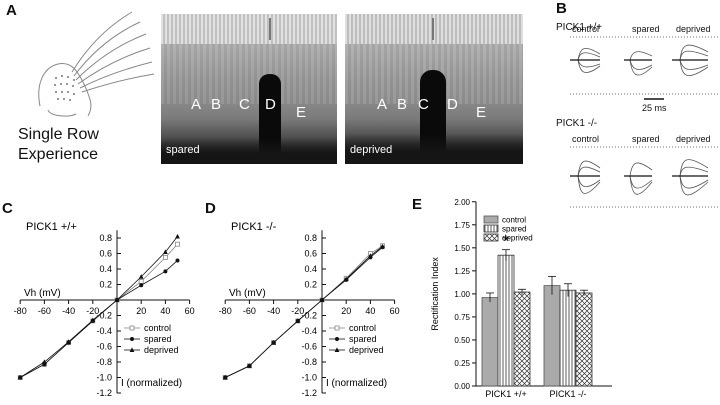  I want to click on wt-legend-marker-deprived, so click(132, 349).